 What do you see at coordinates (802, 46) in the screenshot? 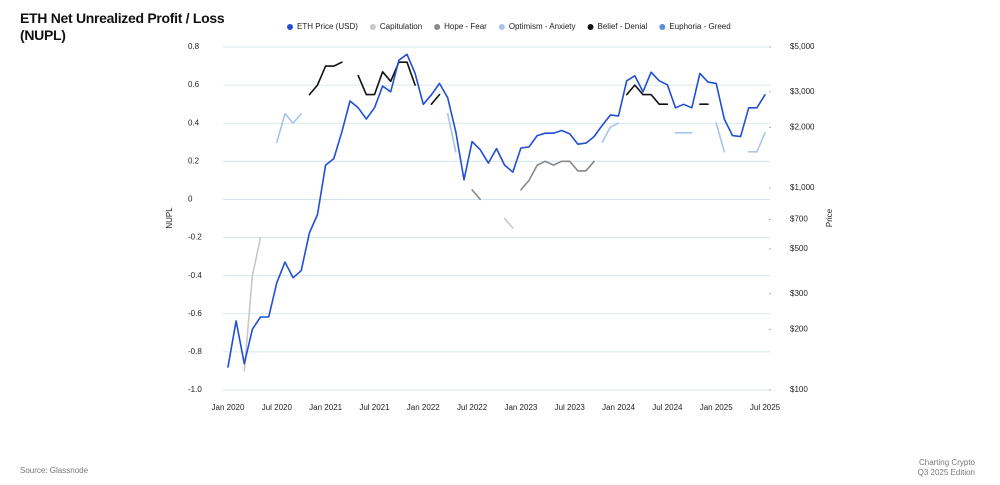
I see `y2-tick-label: $5,000` at bounding box center [802, 46].